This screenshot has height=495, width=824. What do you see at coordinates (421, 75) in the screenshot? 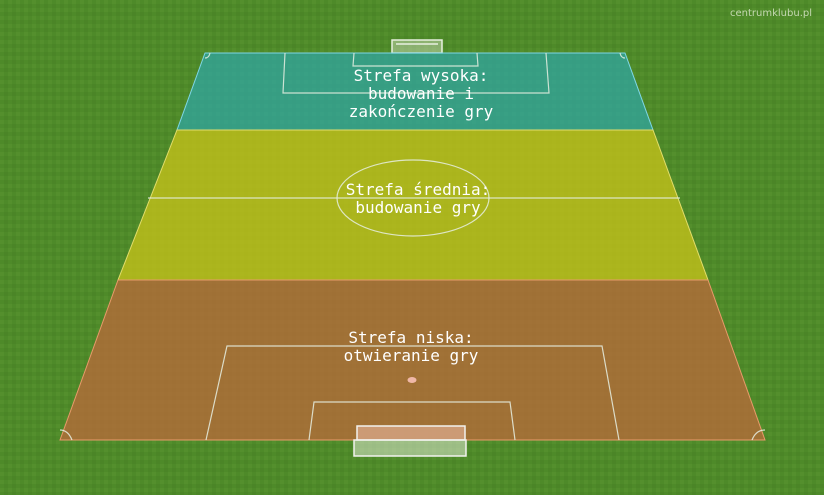
I see `high-zone-title: Strefa wysoka:` at bounding box center [421, 75].